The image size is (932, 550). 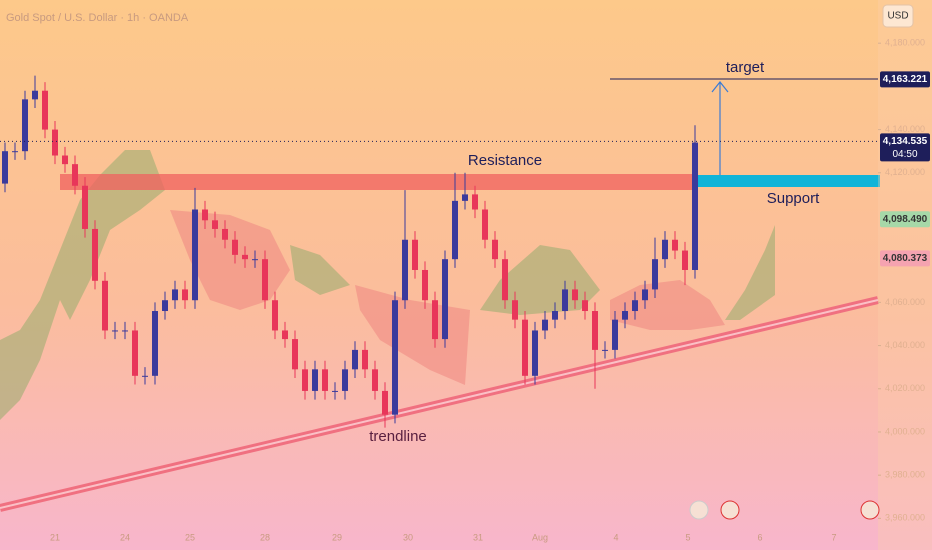 I want to click on target-label: target, so click(x=745, y=67).